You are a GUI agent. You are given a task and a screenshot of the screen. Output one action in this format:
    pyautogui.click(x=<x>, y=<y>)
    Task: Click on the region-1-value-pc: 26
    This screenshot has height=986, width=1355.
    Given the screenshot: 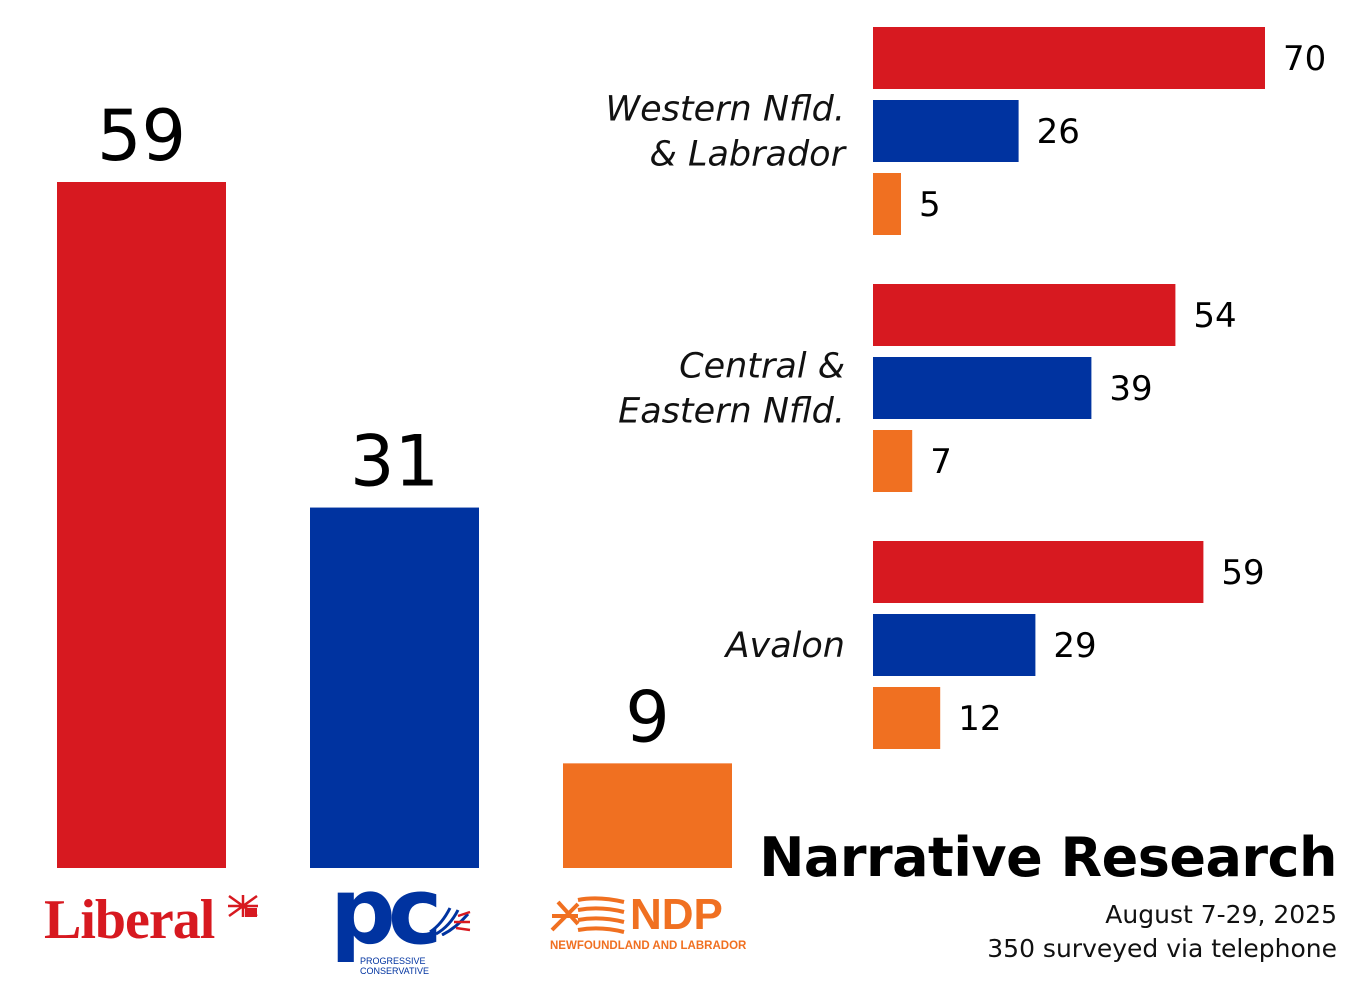 What is the action you would take?
    pyautogui.click(x=1058, y=132)
    